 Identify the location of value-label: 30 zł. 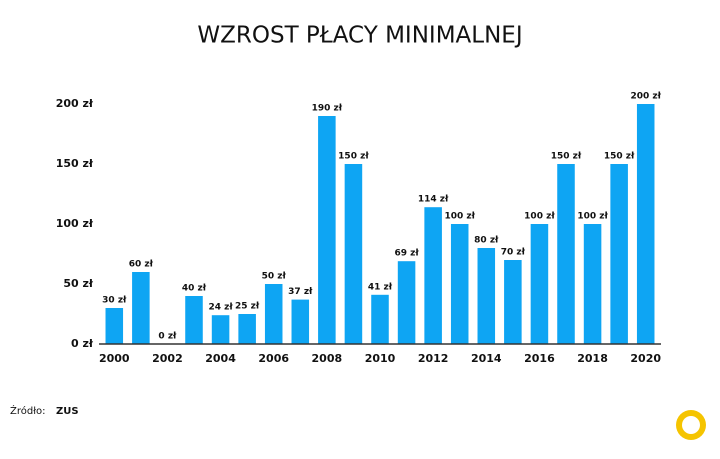
(114, 301).